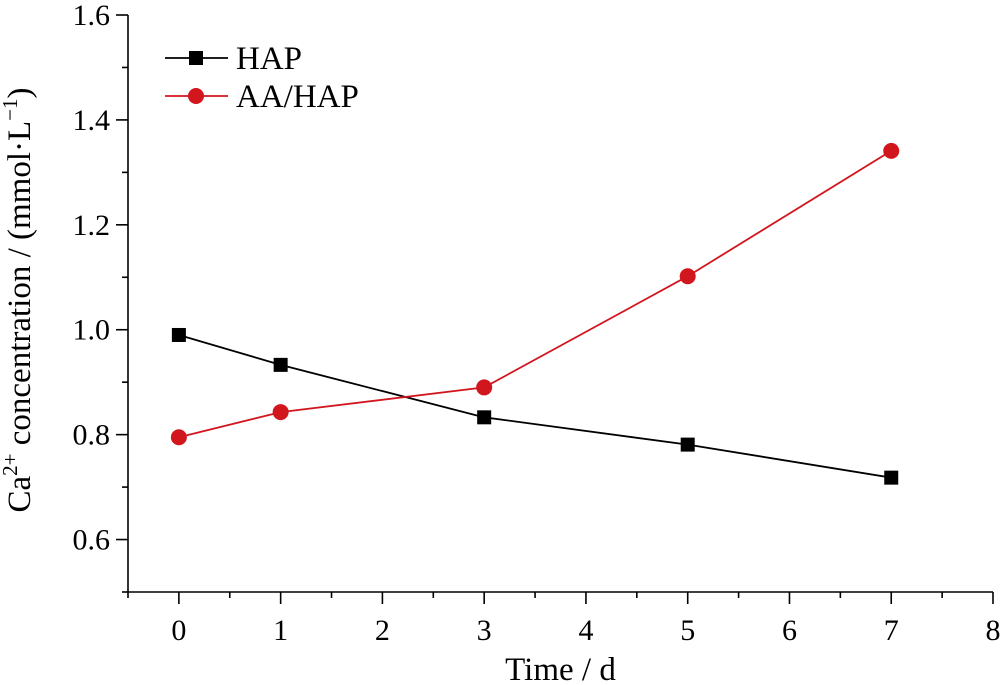 Image resolution: width=1000 pixels, height=685 pixels. What do you see at coordinates (92, 120) in the screenshot?
I see `y-tick-label: 1.4` at bounding box center [92, 120].